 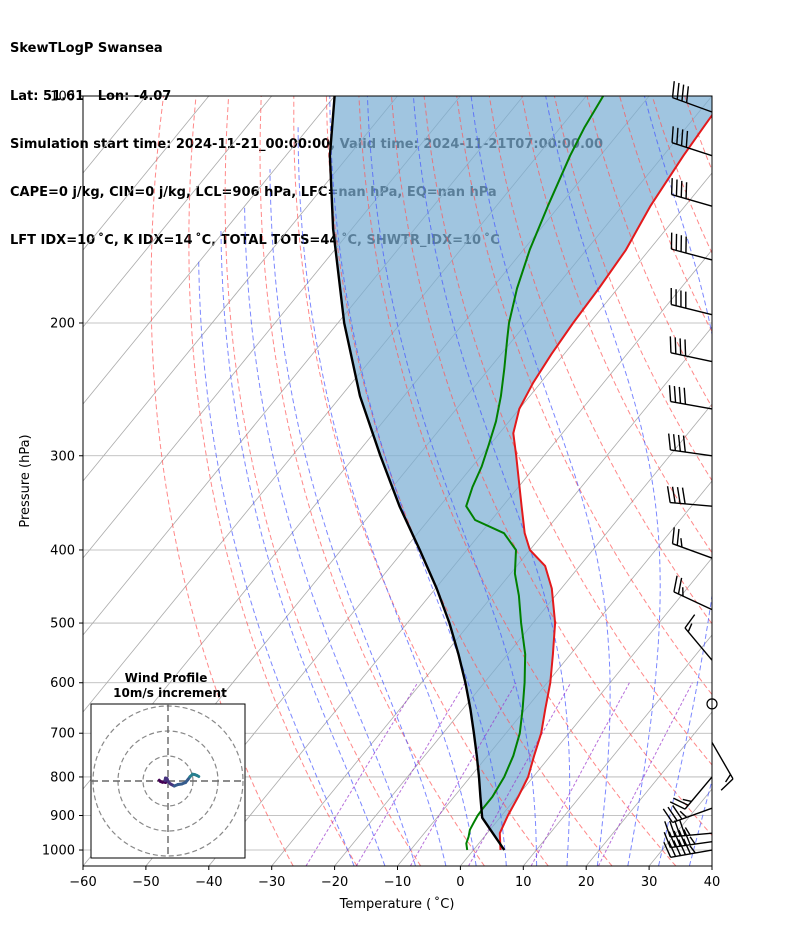 I want to click on chart-title: SkewTLogP Swansea, so click(x=86, y=48).